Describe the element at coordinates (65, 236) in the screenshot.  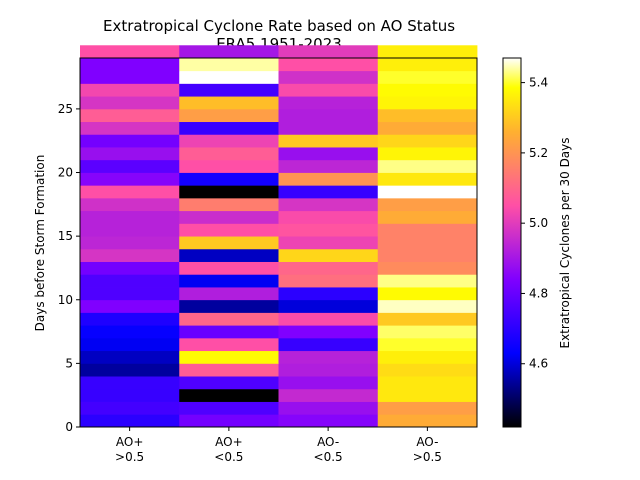
I see `y-tick-label: 15` at that location.